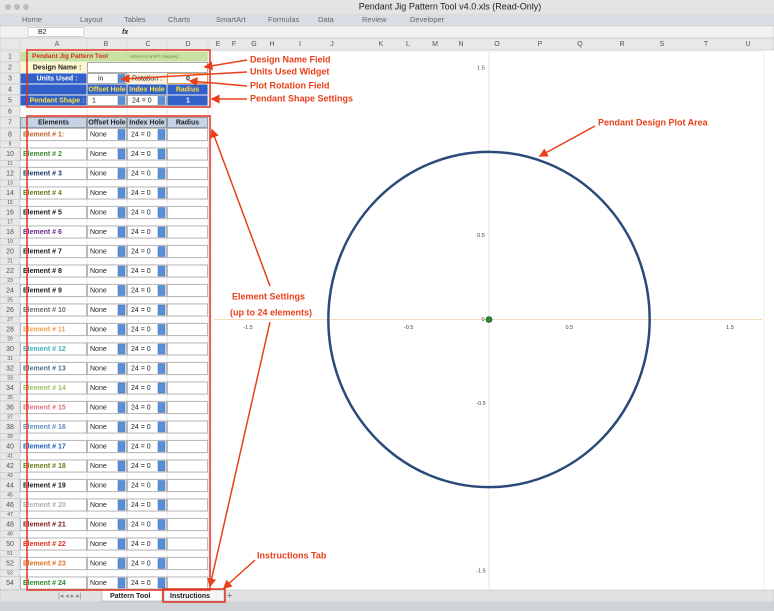 The image size is (774, 611). I want to click on row-number: 37, so click(10, 418).